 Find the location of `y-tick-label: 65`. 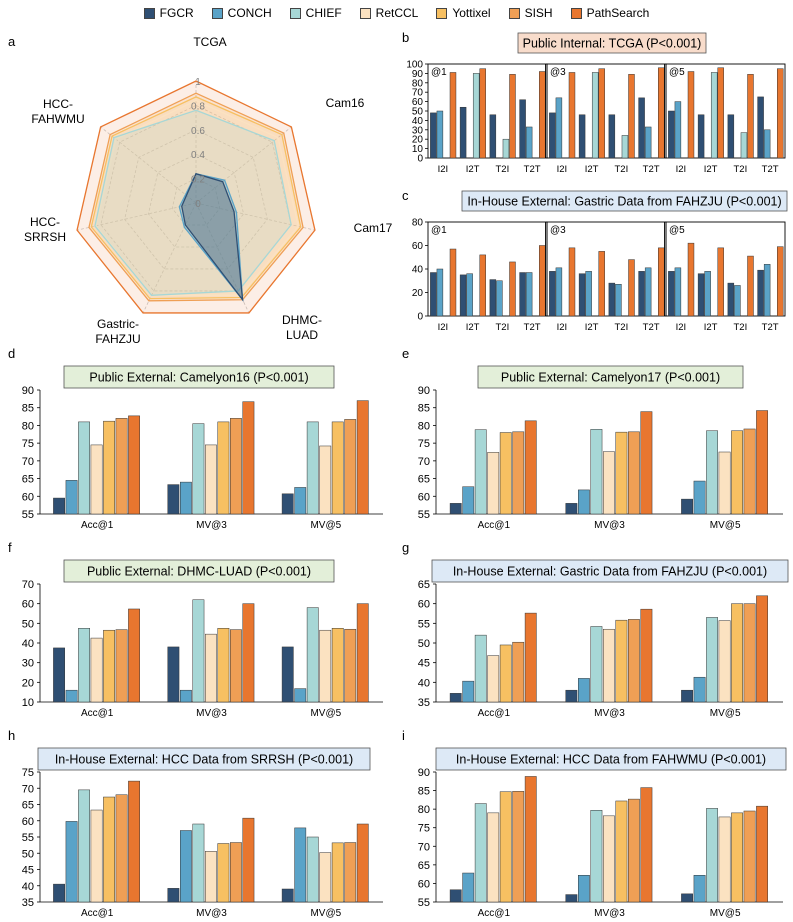

y-tick-label: 65 is located at coordinates (28, 806).